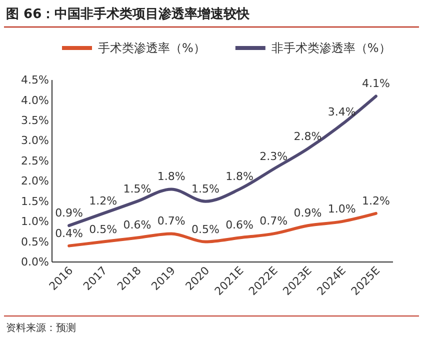  I want to click on y-tick-label: 2.0%, so click(35, 181).